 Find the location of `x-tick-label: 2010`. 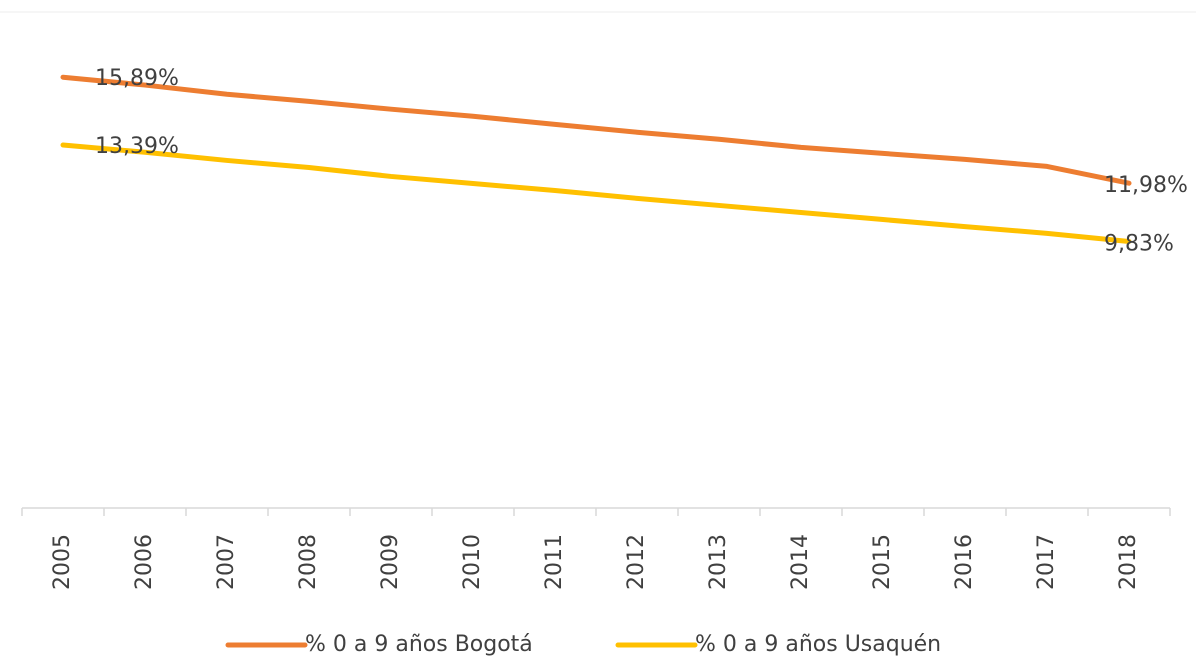

x-tick-label: 2010 is located at coordinates (472, 562).